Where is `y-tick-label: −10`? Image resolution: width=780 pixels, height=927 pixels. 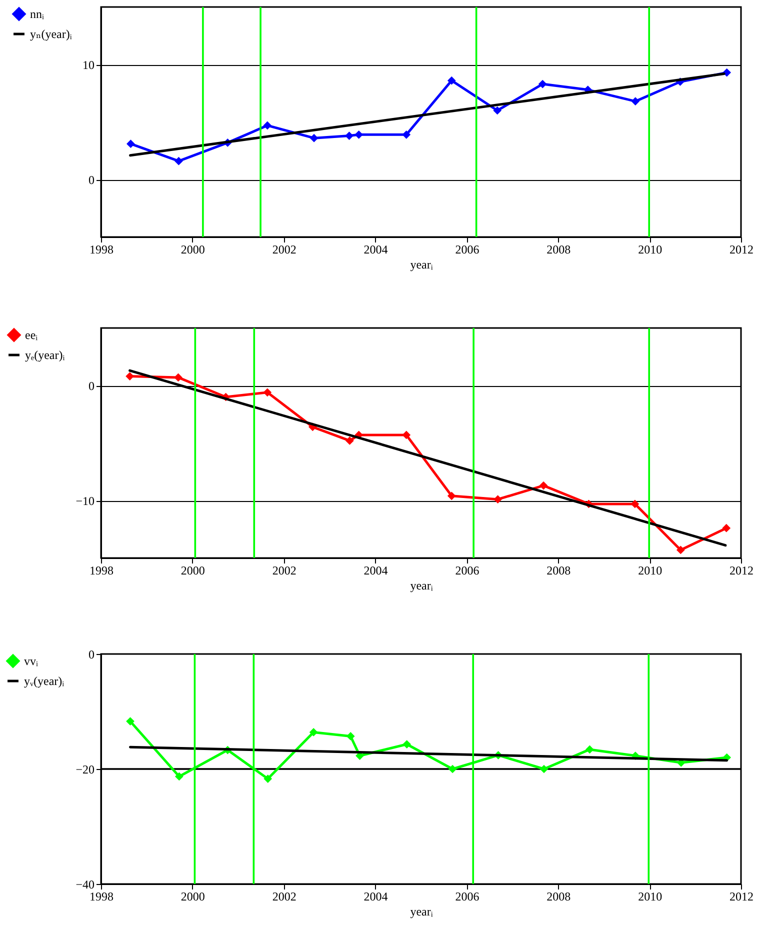
y-tick-label: −10 is located at coordinates (85, 501).